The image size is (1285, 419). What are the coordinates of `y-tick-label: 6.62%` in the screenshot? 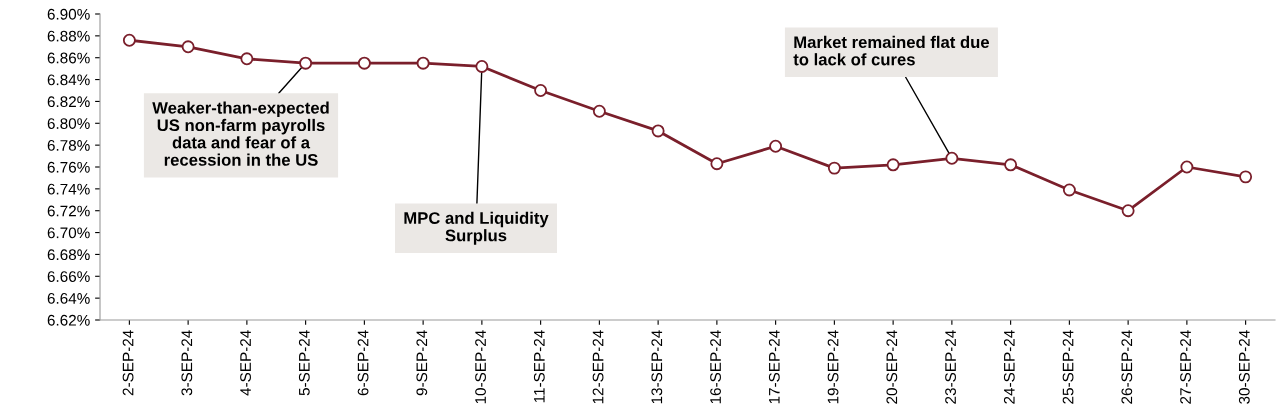 It's located at (68, 320).